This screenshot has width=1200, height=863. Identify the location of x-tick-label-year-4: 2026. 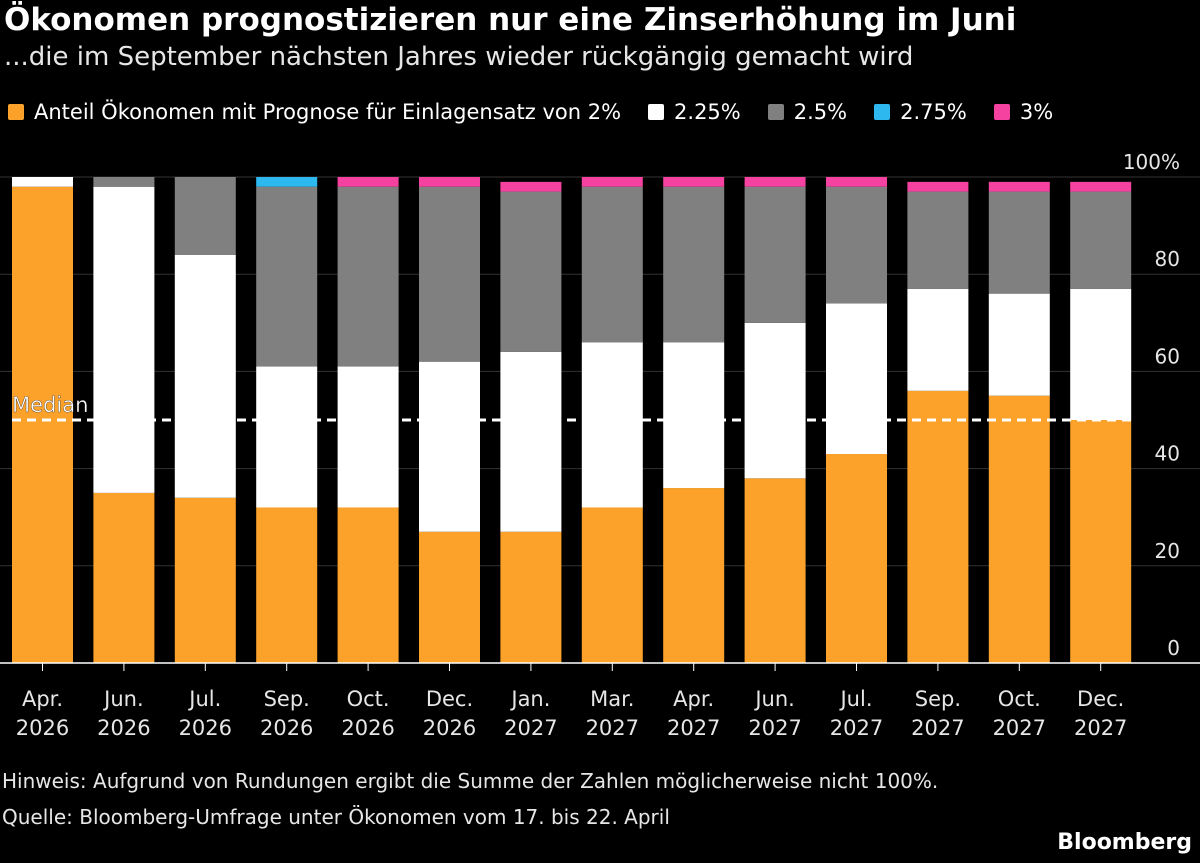
(367, 728).